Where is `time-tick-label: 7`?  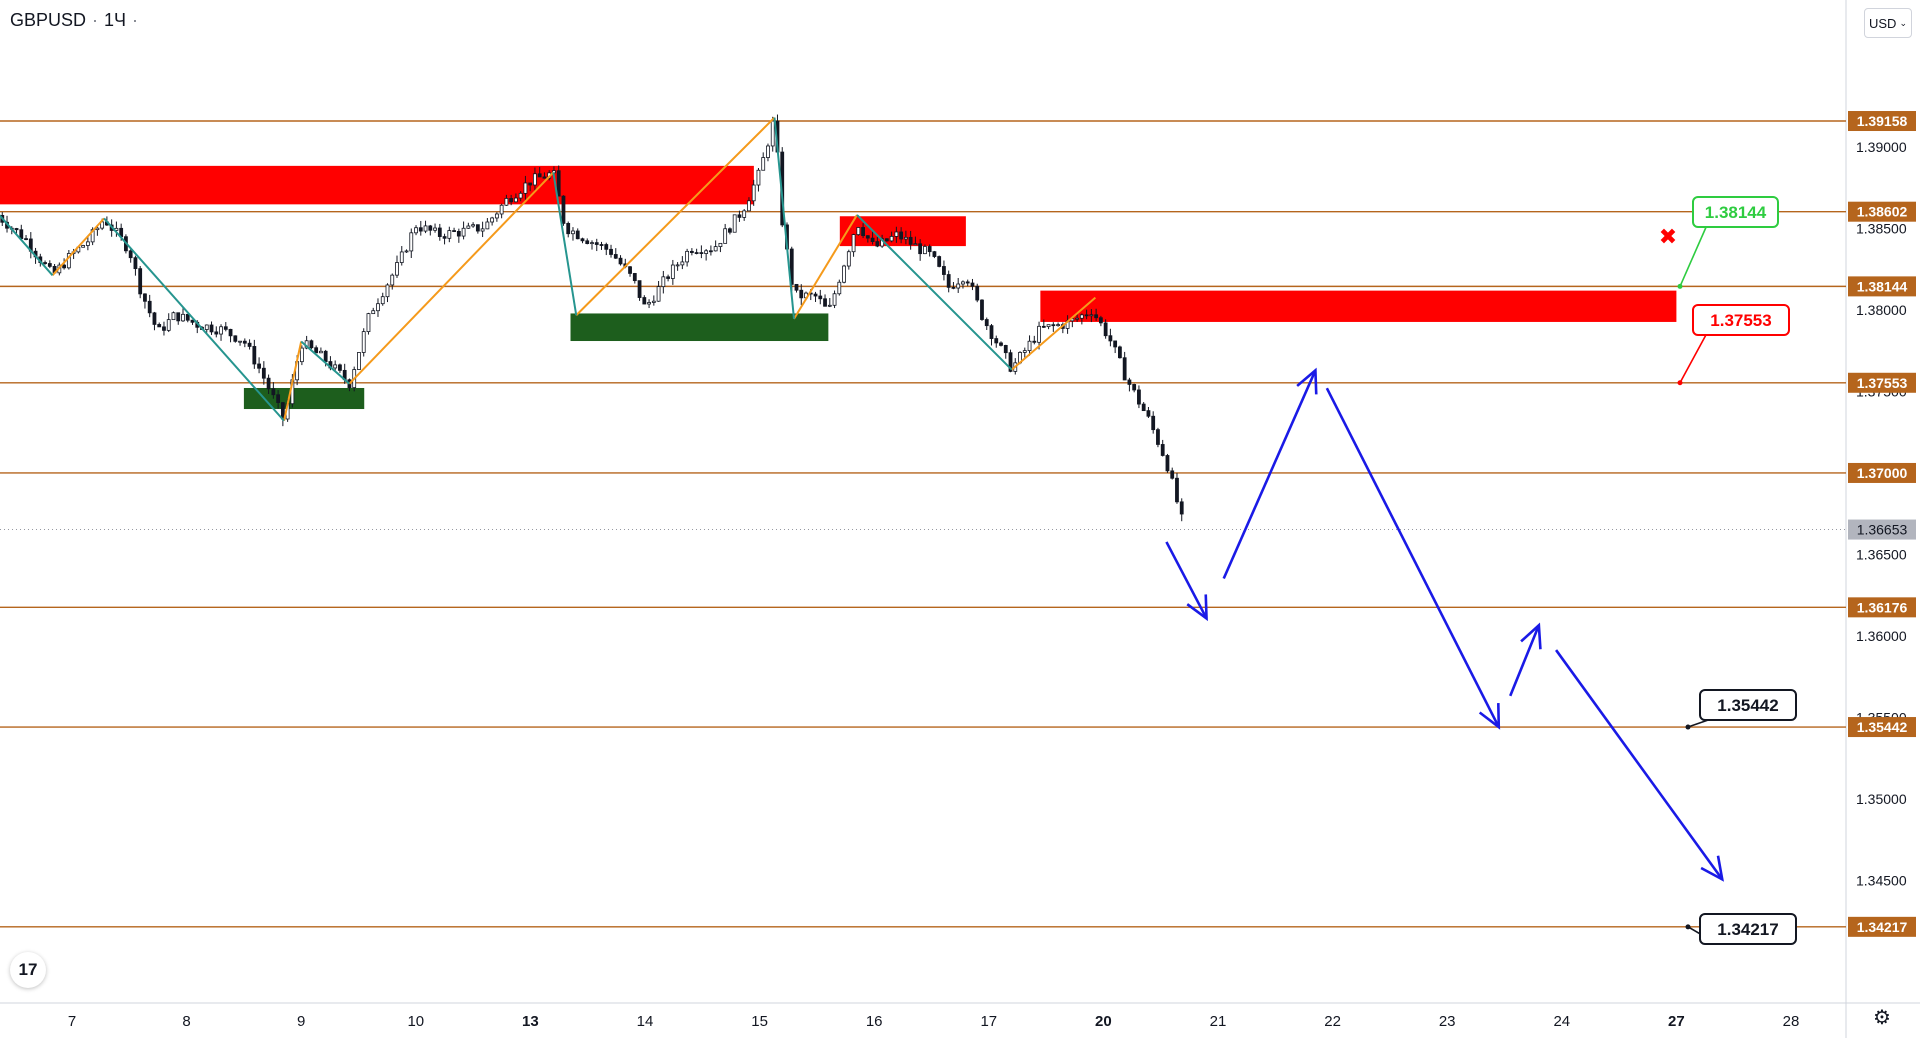 time-tick-label: 7 is located at coordinates (72, 1021).